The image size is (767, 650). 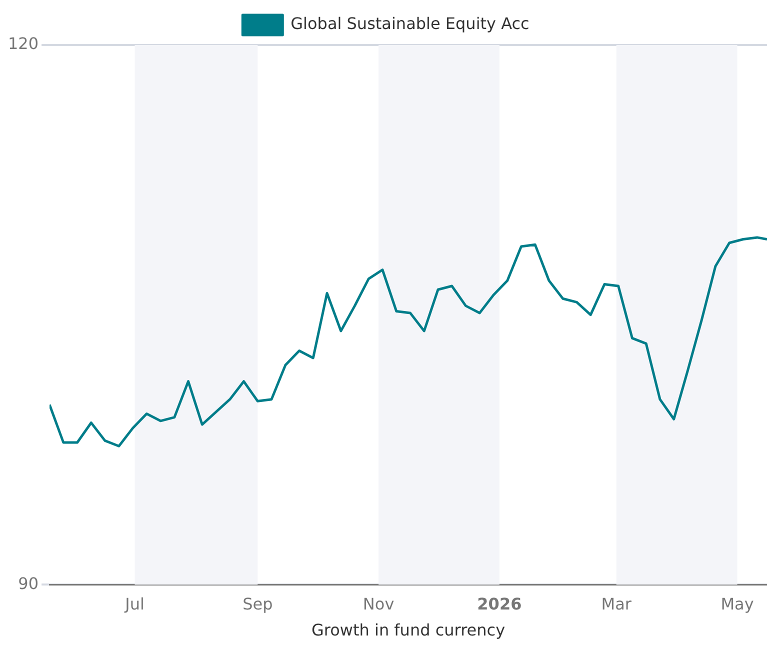 I want to click on x-axis-title: Growth in fund currency, so click(x=408, y=630).